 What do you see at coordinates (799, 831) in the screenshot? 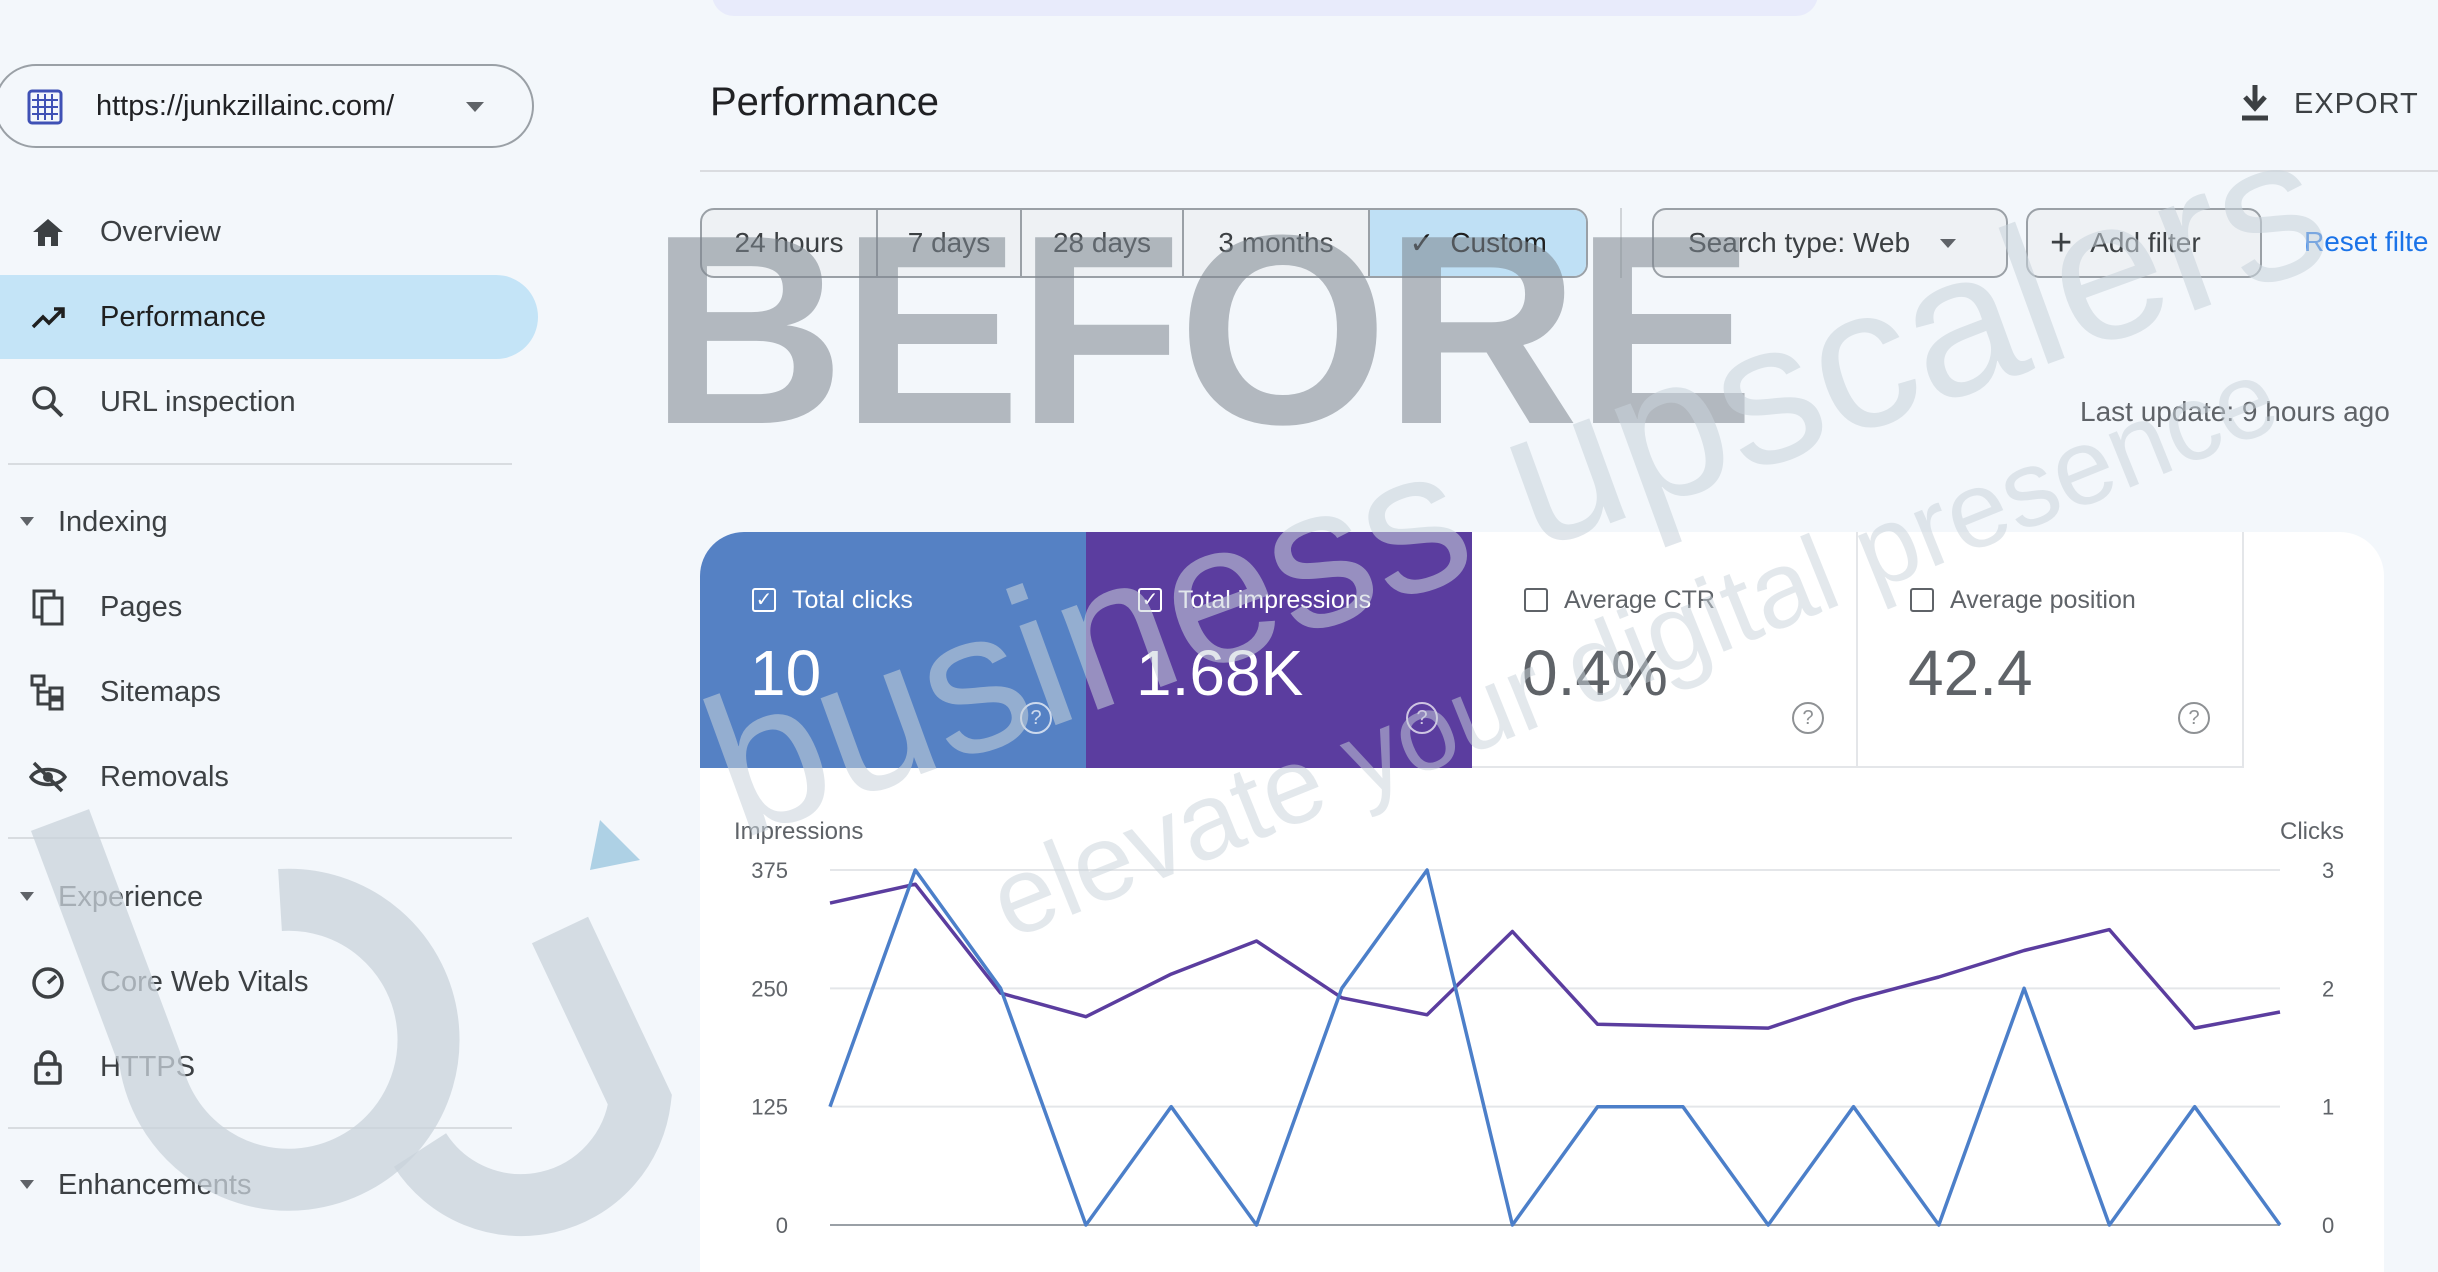
I see `left-axis-title: Impressions` at bounding box center [799, 831].